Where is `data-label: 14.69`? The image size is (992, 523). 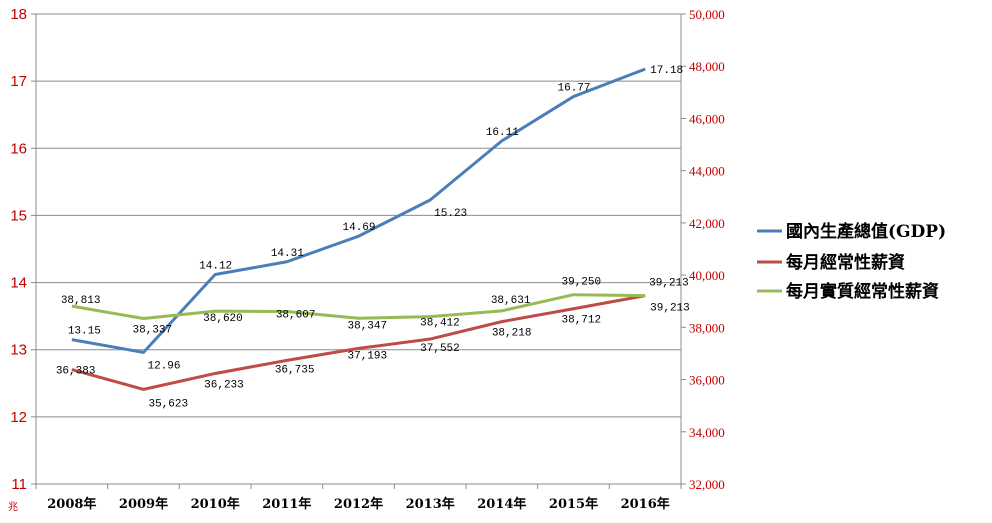 data-label: 14.69 is located at coordinates (359, 228).